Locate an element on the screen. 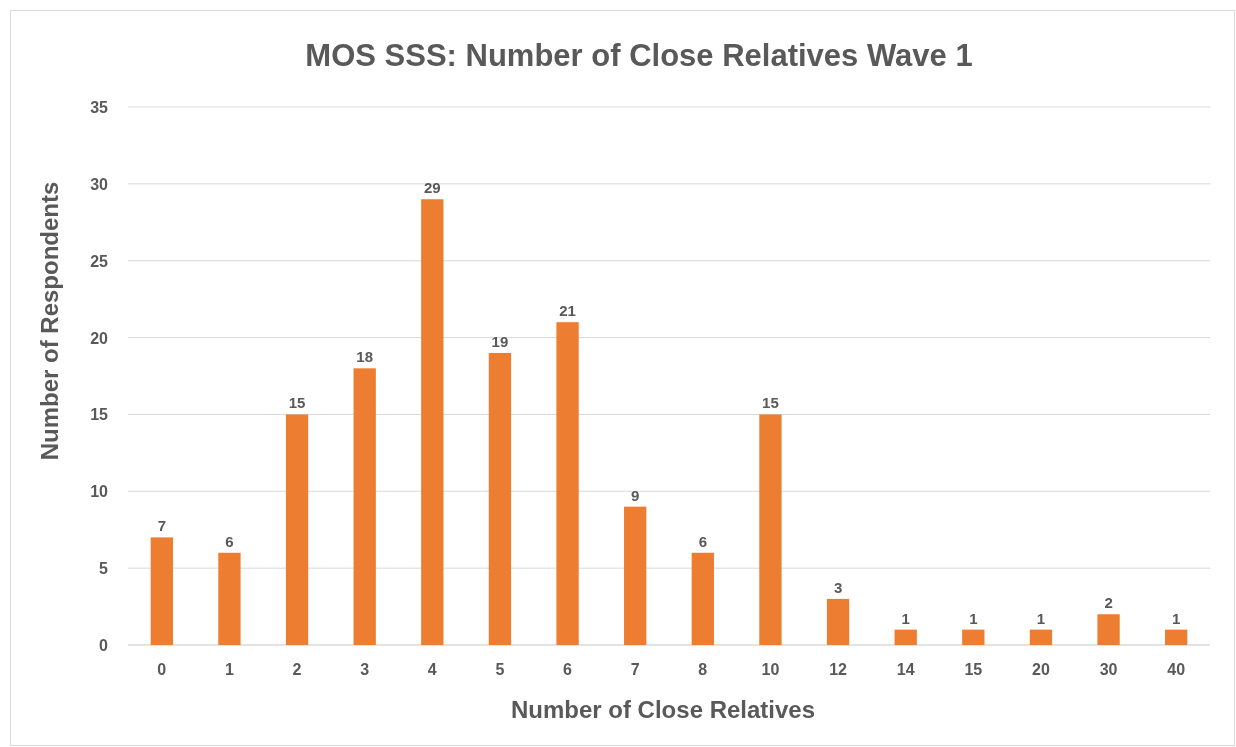 This screenshot has height=747, width=1236. x-axis-title: Number of Close Relatives is located at coordinates (663, 709).